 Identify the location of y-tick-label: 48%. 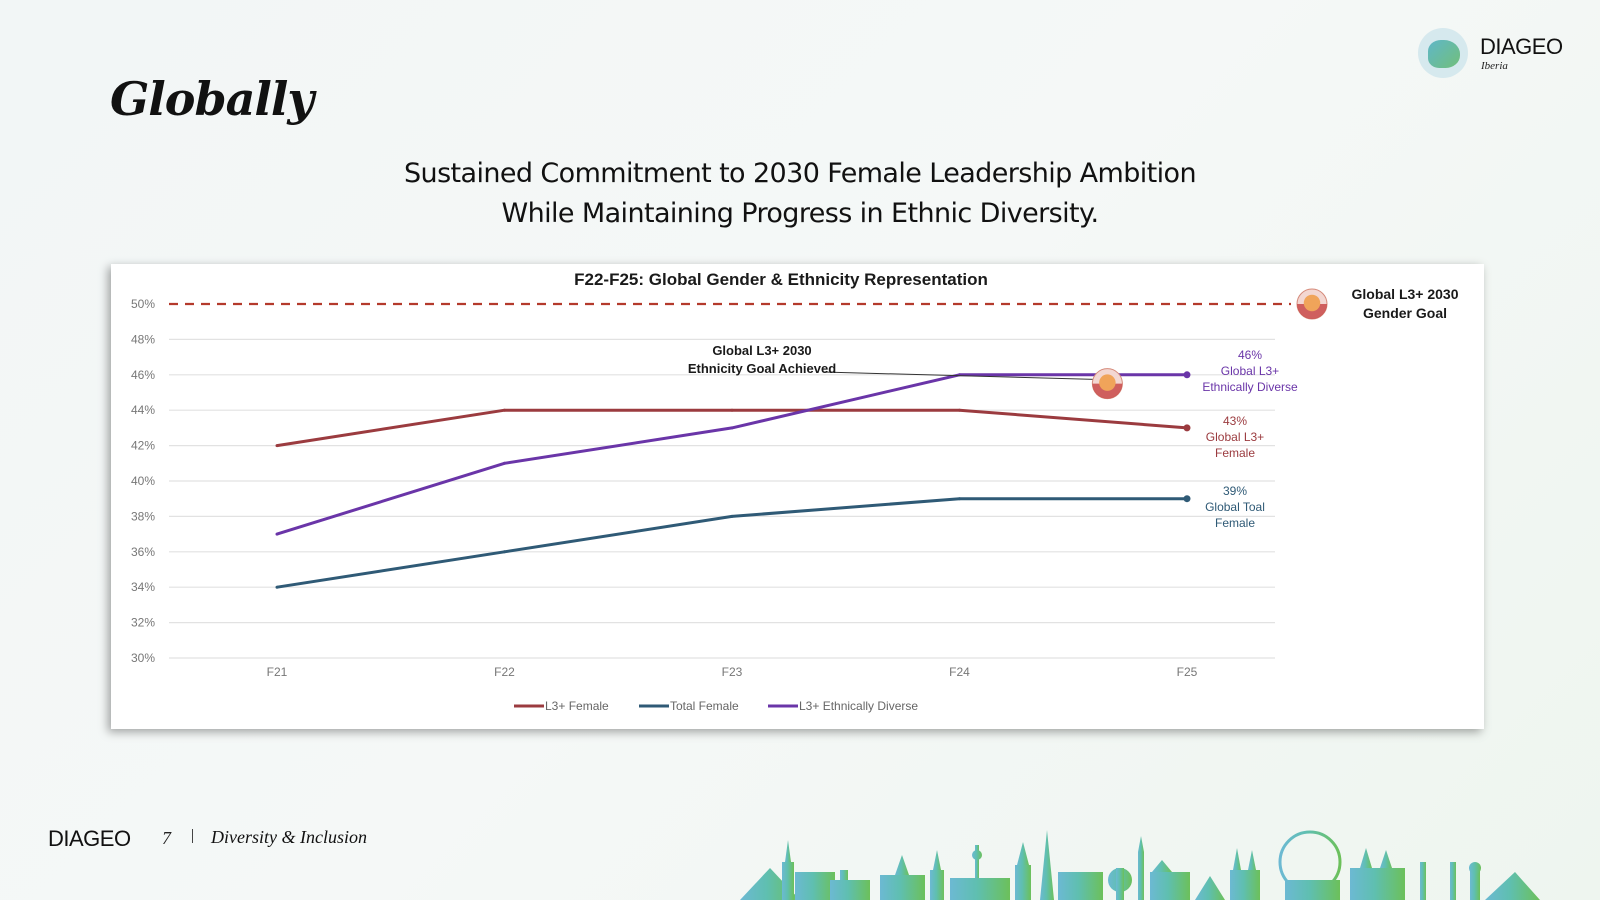
(143, 339).